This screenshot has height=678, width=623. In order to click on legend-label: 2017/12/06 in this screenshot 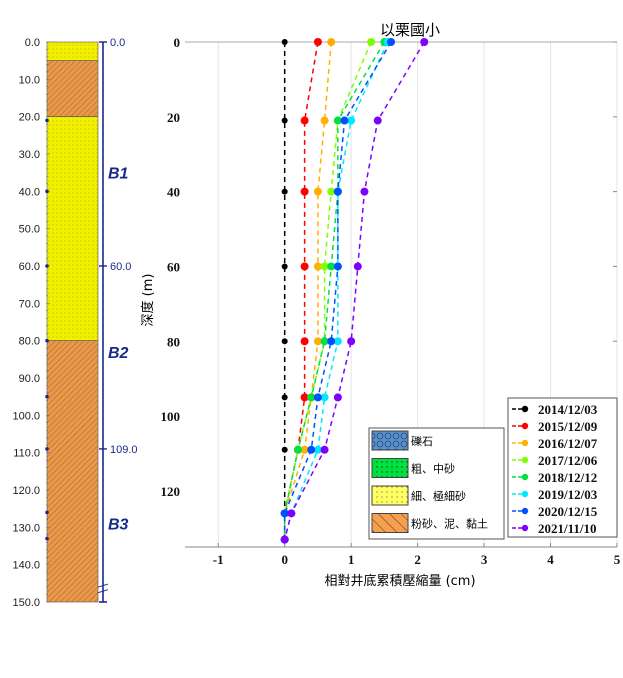, I will do `click(568, 460)`.